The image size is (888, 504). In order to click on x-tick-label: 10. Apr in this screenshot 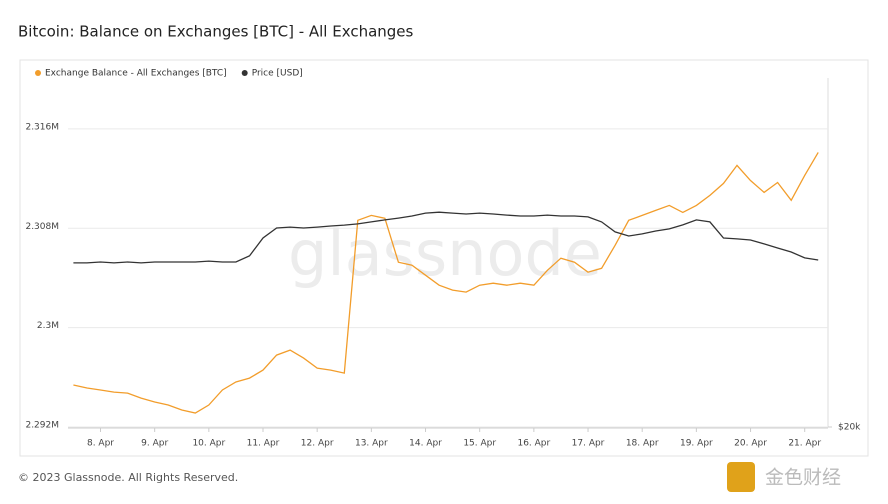, I will do `click(208, 444)`.